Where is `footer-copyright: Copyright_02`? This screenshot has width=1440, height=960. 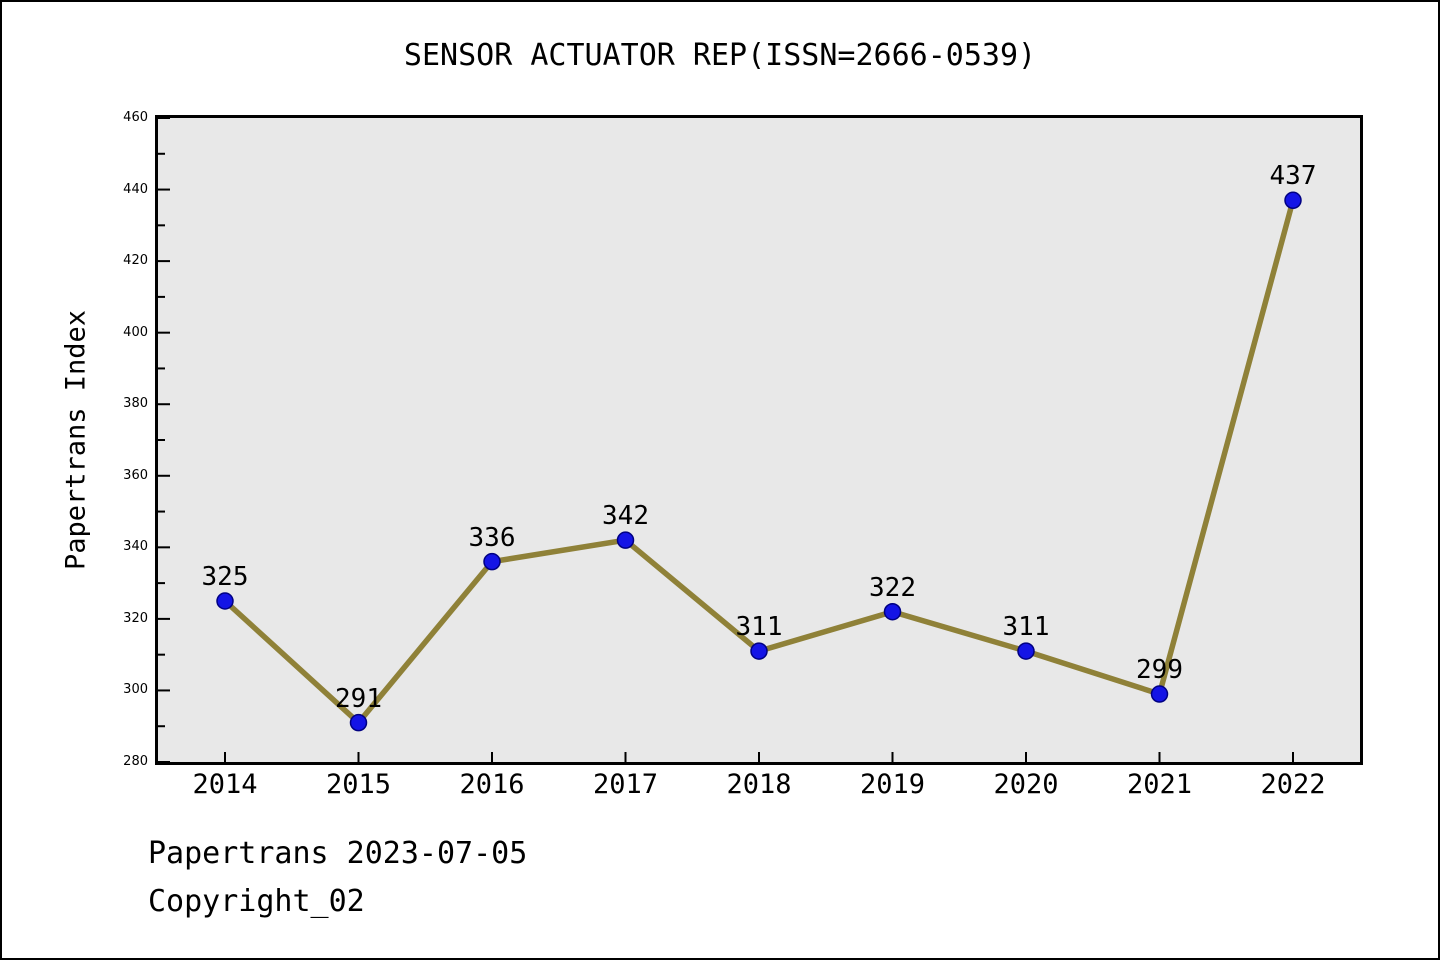
footer-copyright: Copyright_02 is located at coordinates (256, 901).